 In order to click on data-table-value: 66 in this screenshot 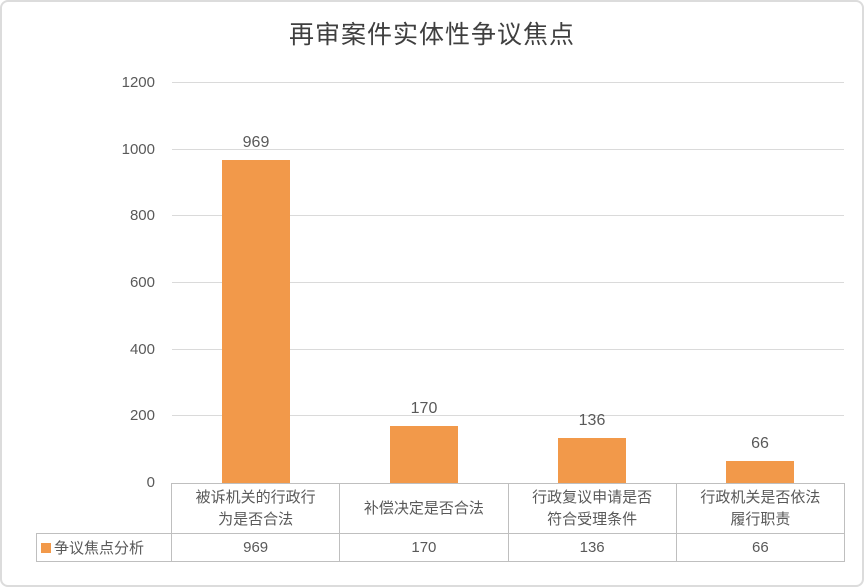, I will do `click(760, 547)`.